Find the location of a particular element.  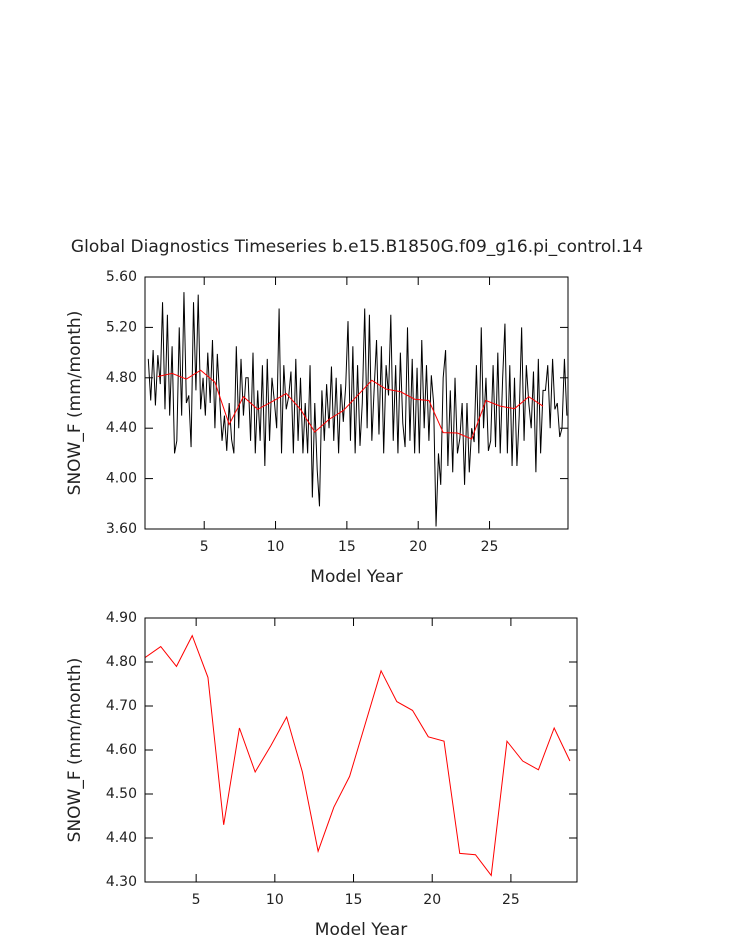

y-tick-label: 4.30 is located at coordinates (121, 882).